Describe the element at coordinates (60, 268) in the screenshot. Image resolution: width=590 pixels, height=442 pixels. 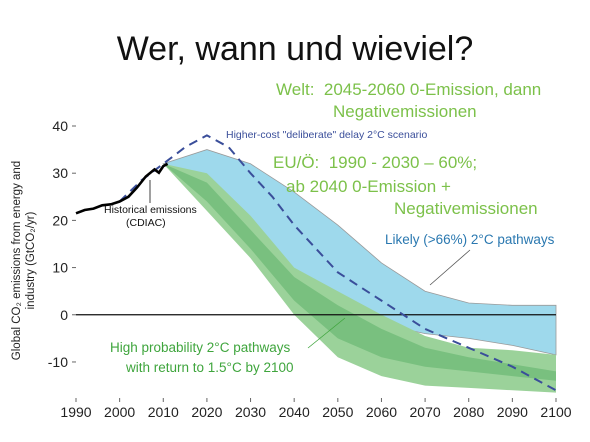
I see `y-tick-label: 10` at that location.